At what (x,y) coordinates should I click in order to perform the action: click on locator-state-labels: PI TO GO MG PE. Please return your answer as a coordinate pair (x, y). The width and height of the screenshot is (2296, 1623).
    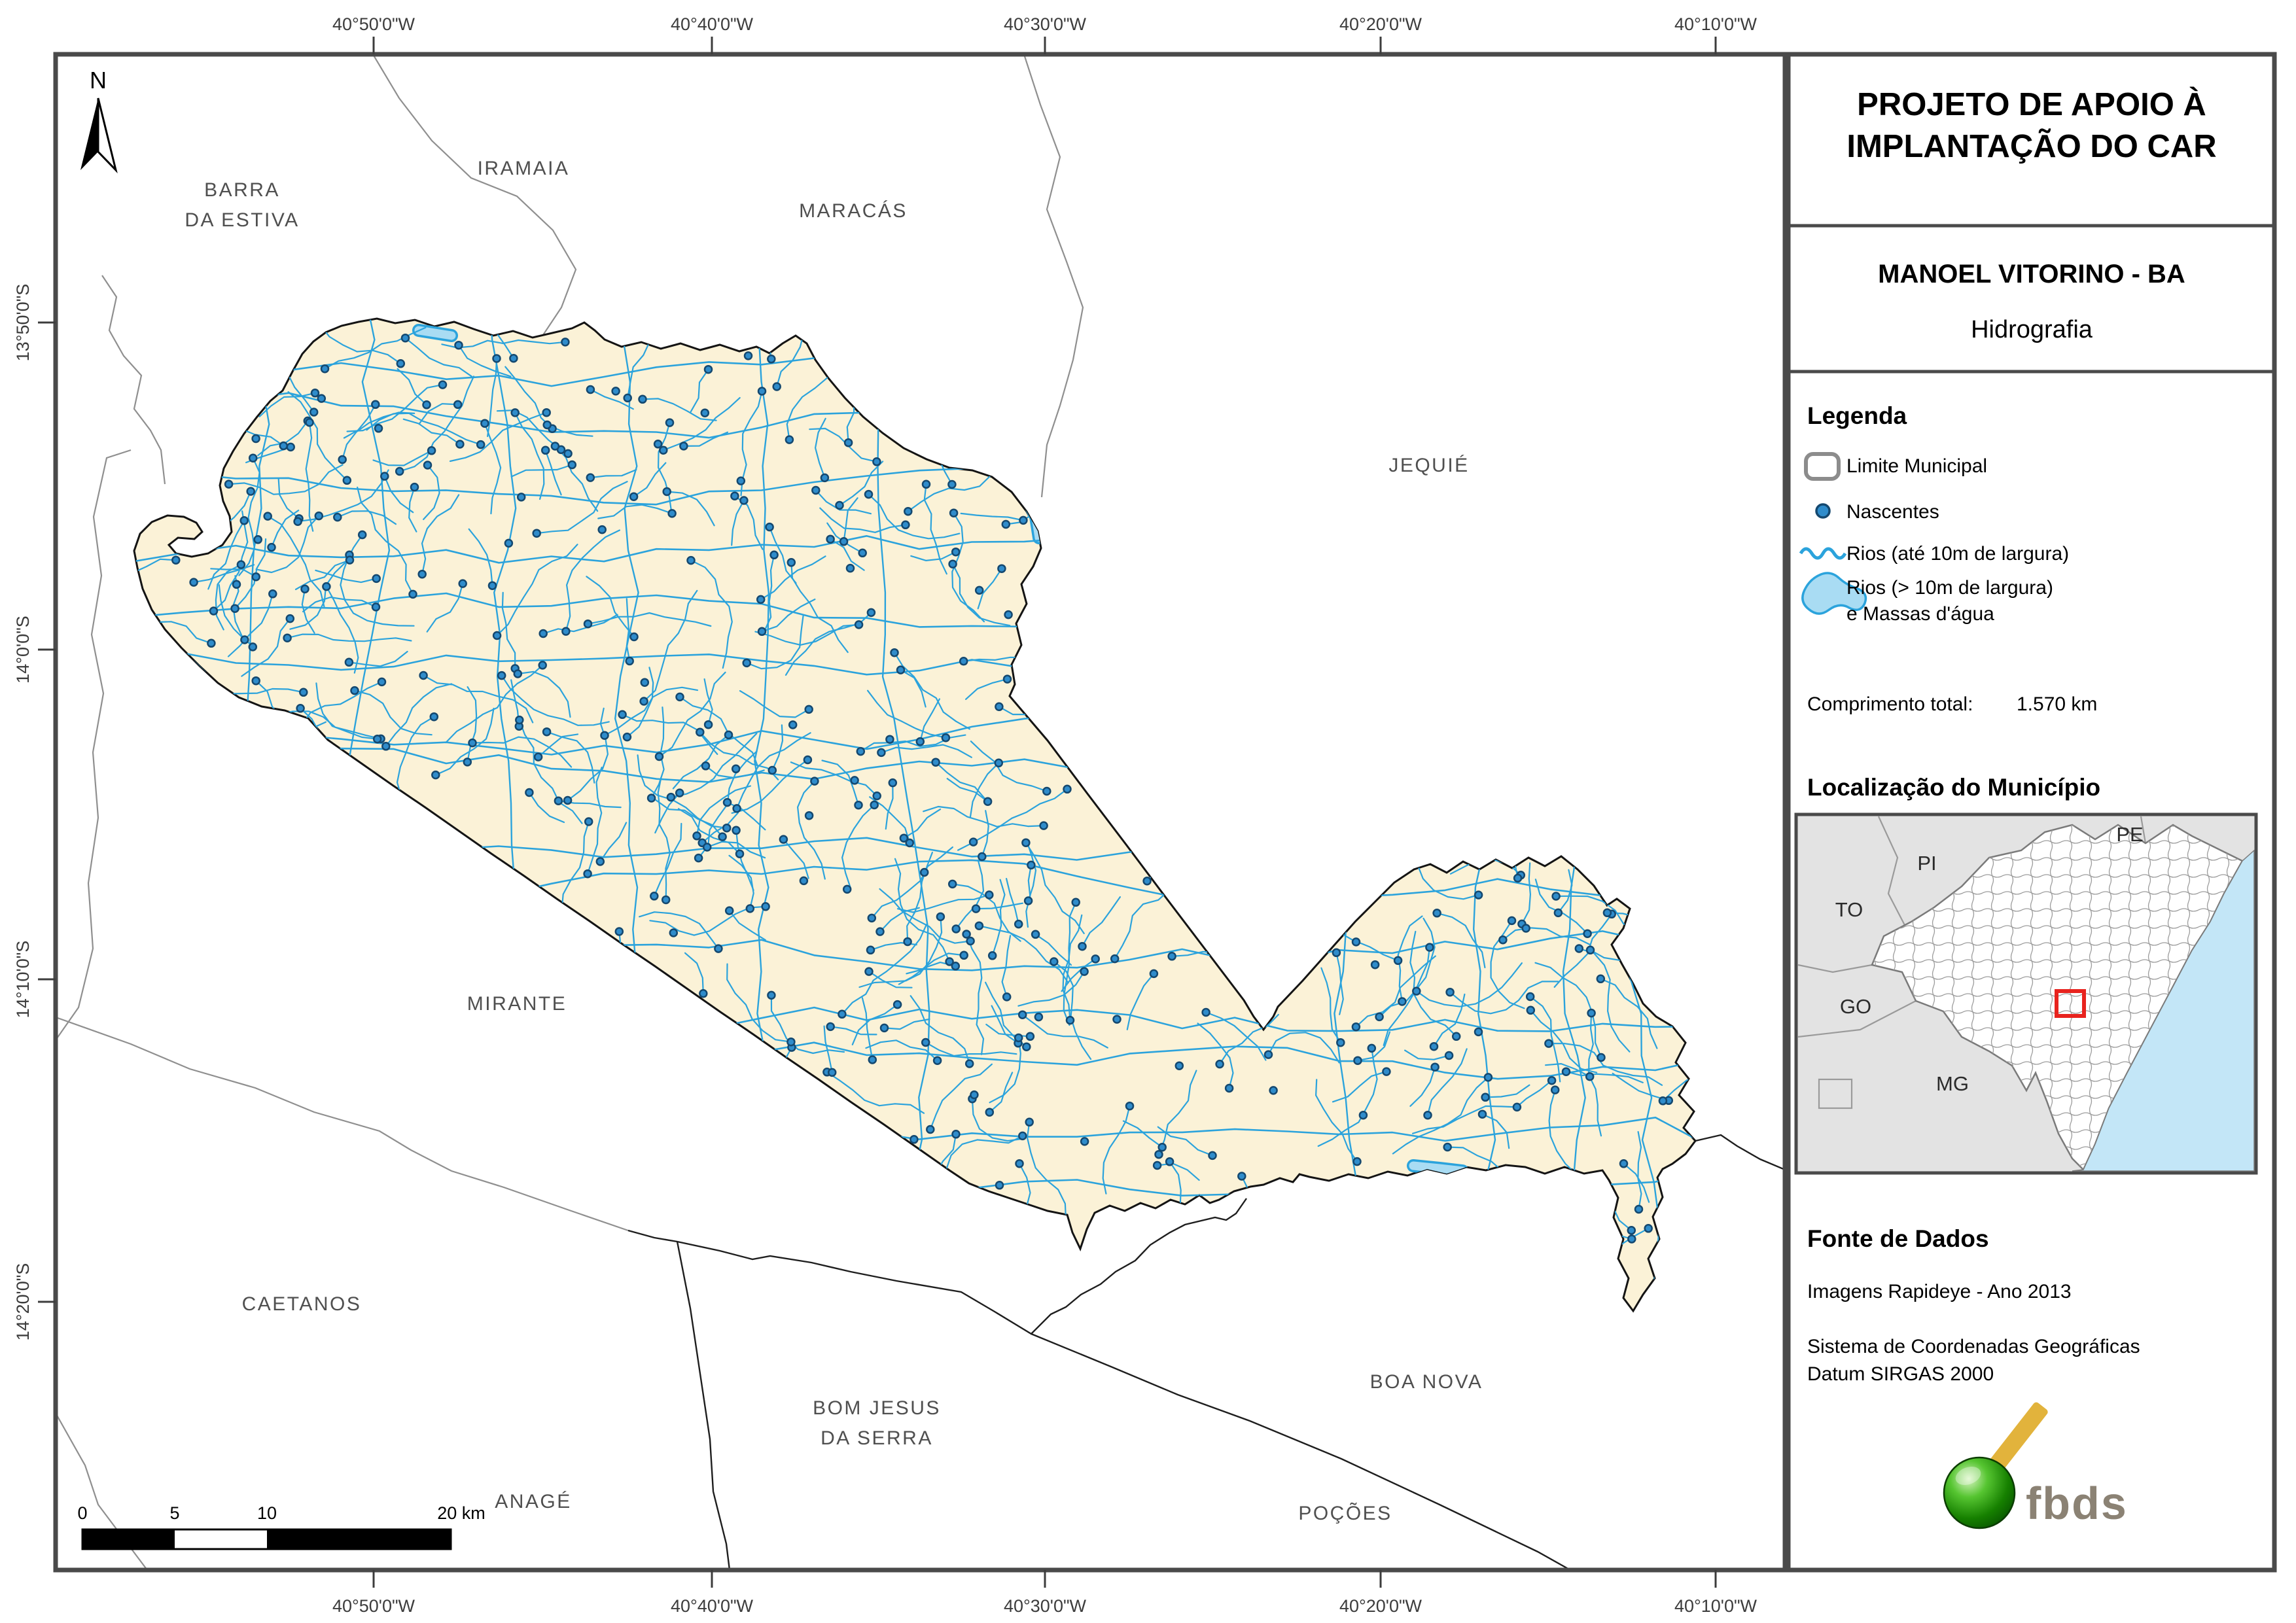
    Looking at the image, I should click on (1989, 959).